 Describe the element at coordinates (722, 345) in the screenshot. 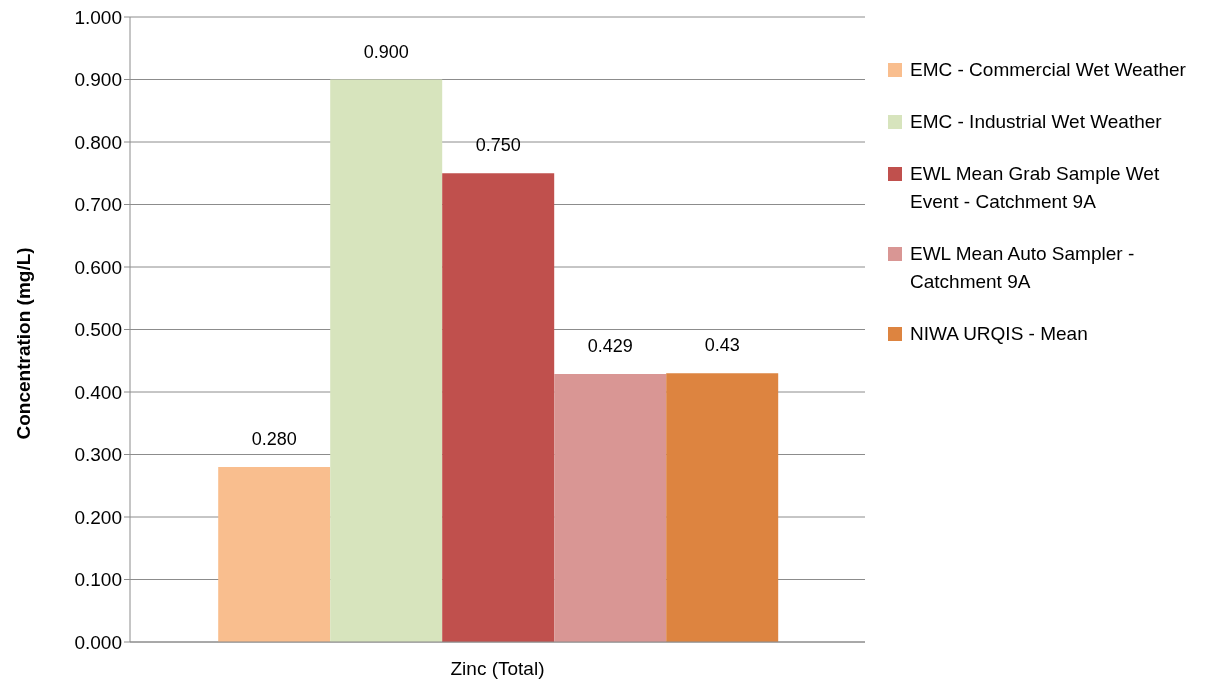

I see `data-label: 0.43` at that location.